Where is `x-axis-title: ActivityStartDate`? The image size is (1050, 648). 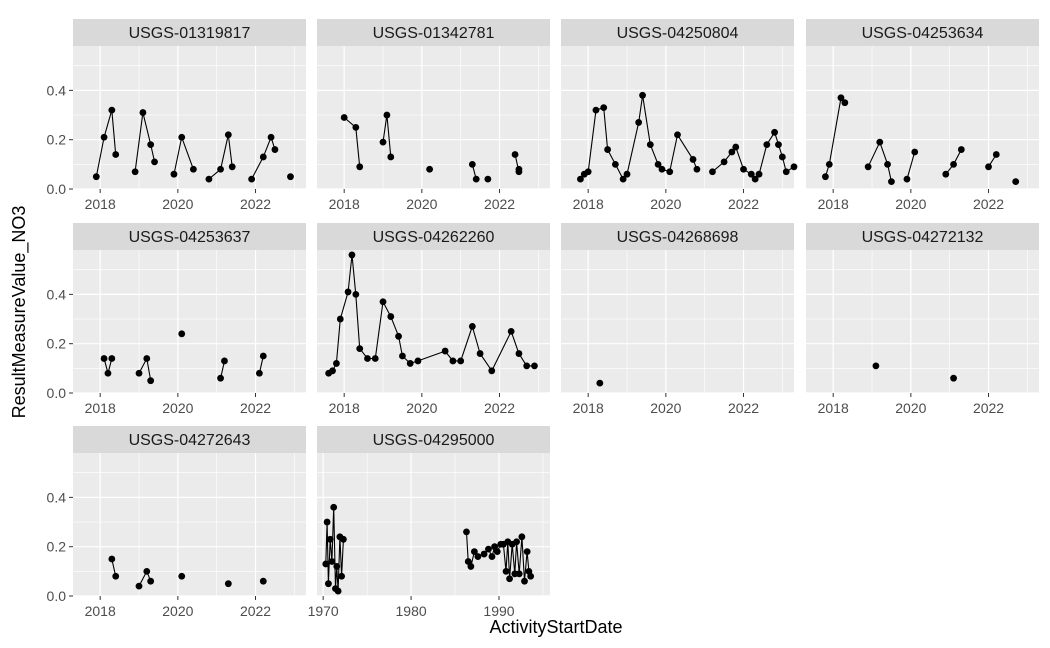
x-axis-title: ActivityStartDate is located at coordinates (555, 627).